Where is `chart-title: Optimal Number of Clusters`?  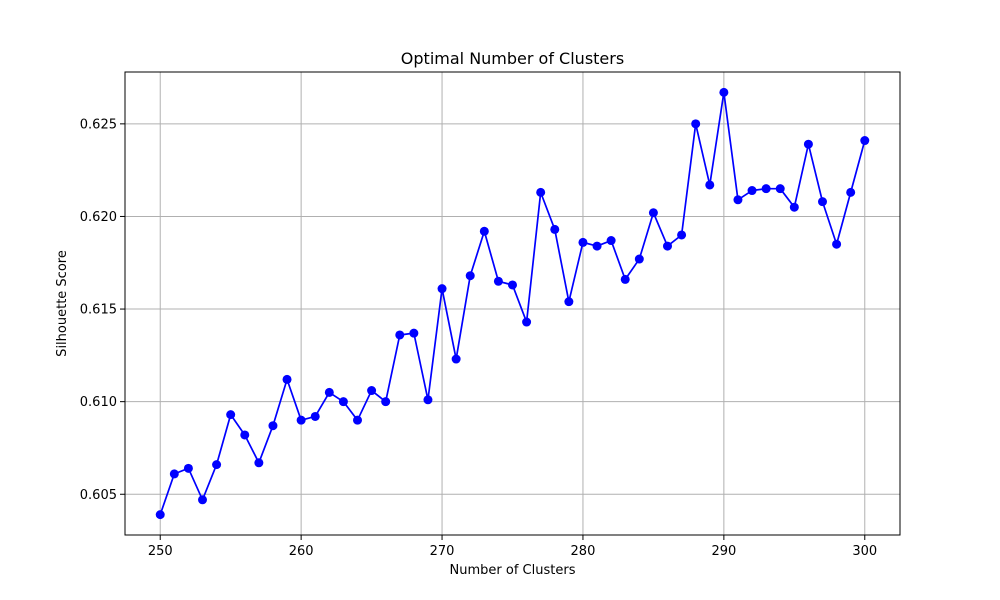 chart-title: Optimal Number of Clusters is located at coordinates (512, 58).